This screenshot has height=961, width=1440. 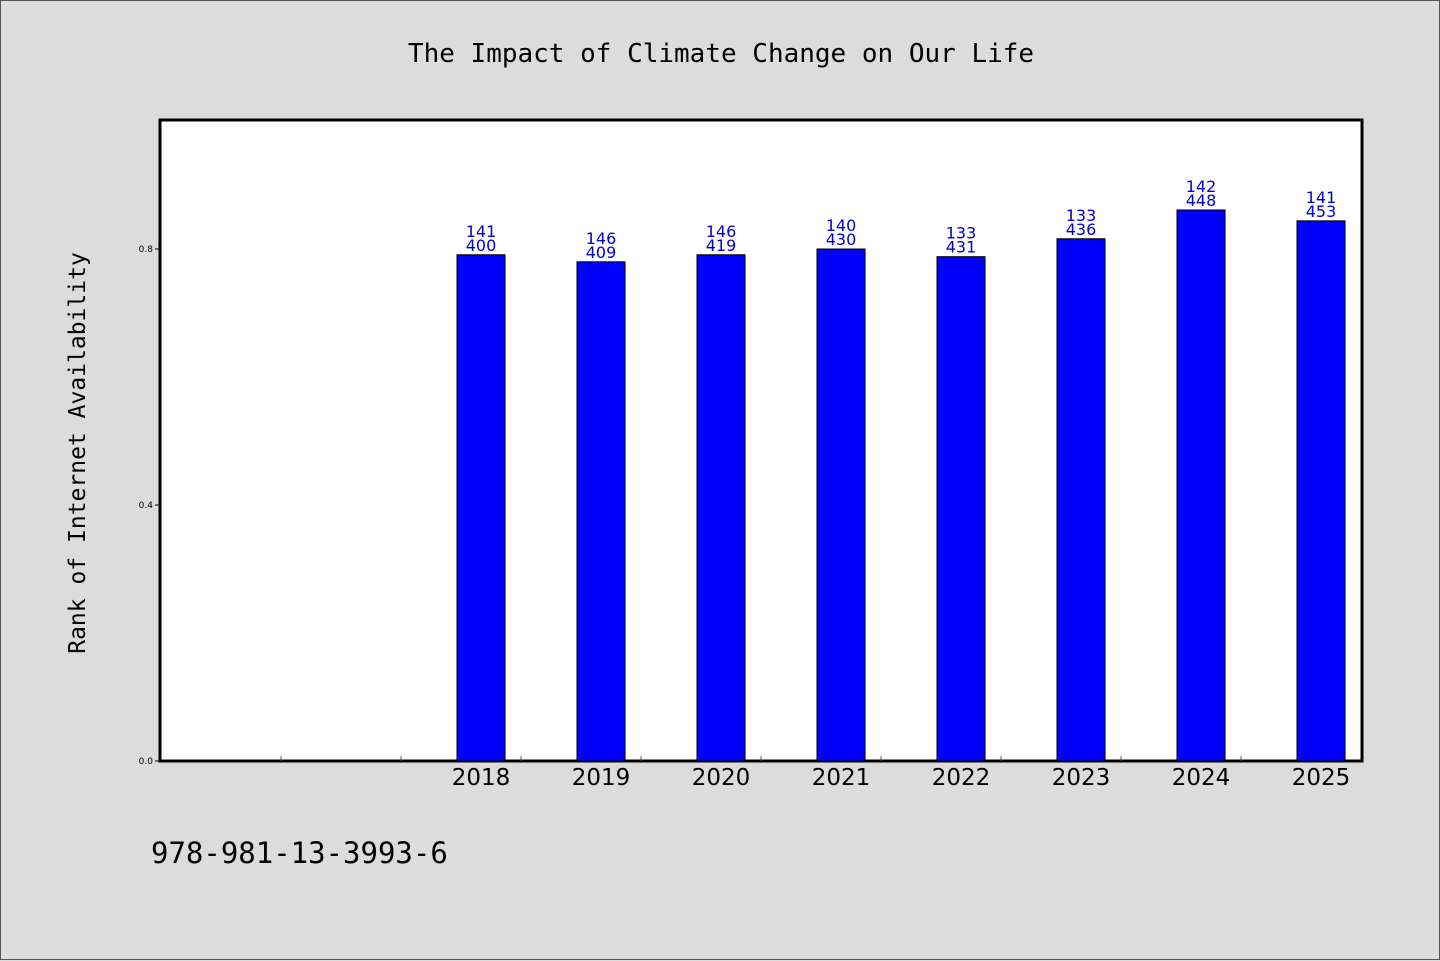 I want to click on bar-label-bottom: 419, so click(x=721, y=245).